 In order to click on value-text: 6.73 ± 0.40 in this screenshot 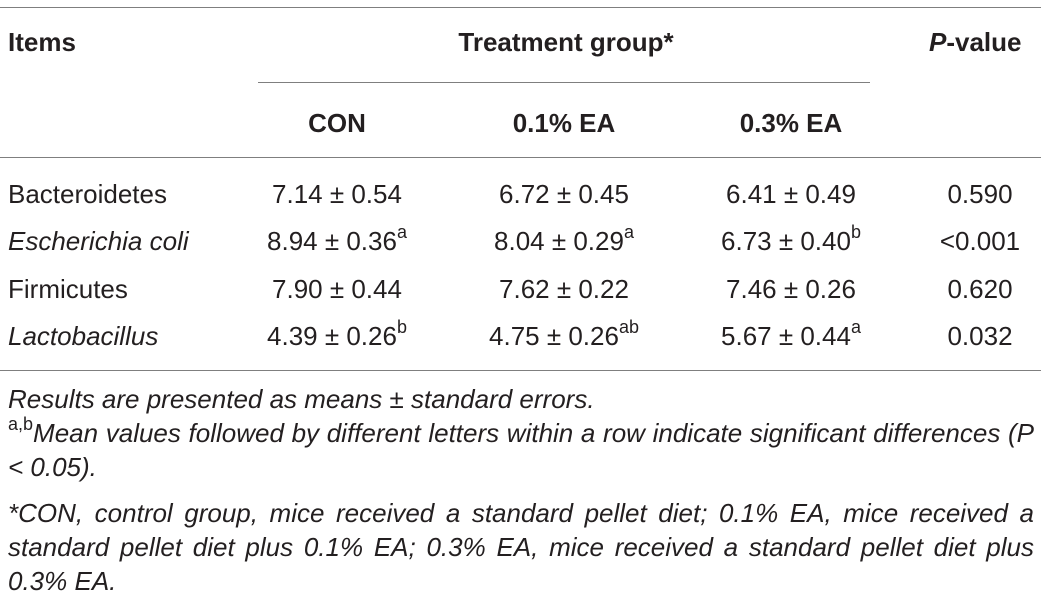, I will do `click(786, 241)`.